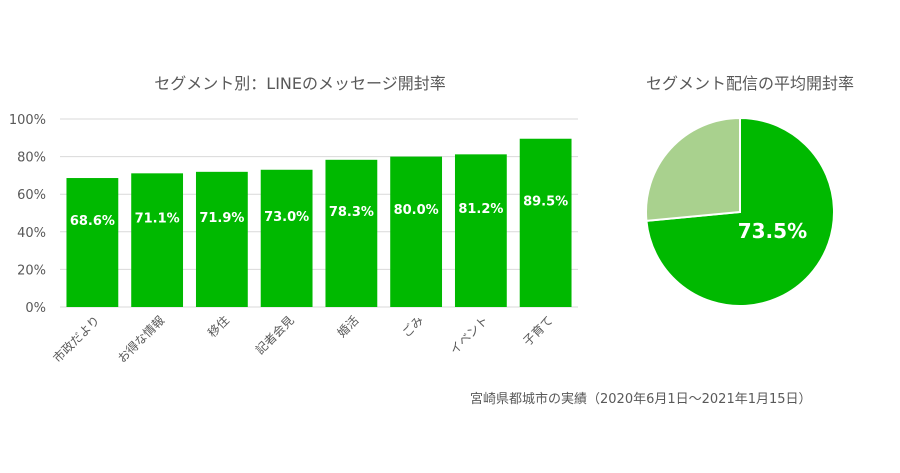  Describe the element at coordinates (351, 212) in the screenshot. I see `bar-data-label: 78.3%` at that location.